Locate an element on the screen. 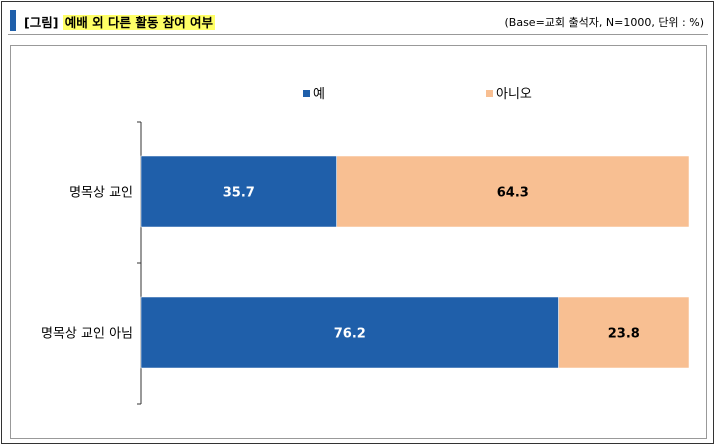 This screenshot has height=447, width=717. legend-swatch-no is located at coordinates (489, 93).